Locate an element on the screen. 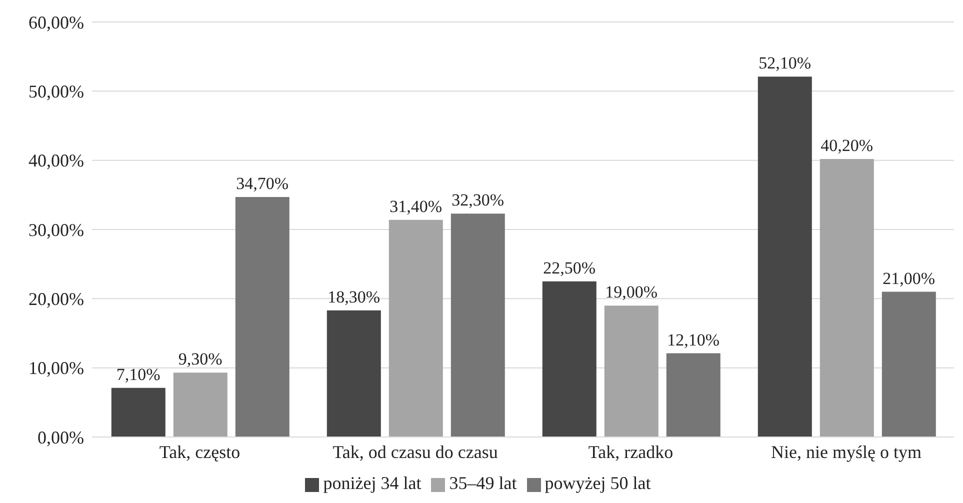  legend-label: poniżej 34 lat is located at coordinates (372, 483).